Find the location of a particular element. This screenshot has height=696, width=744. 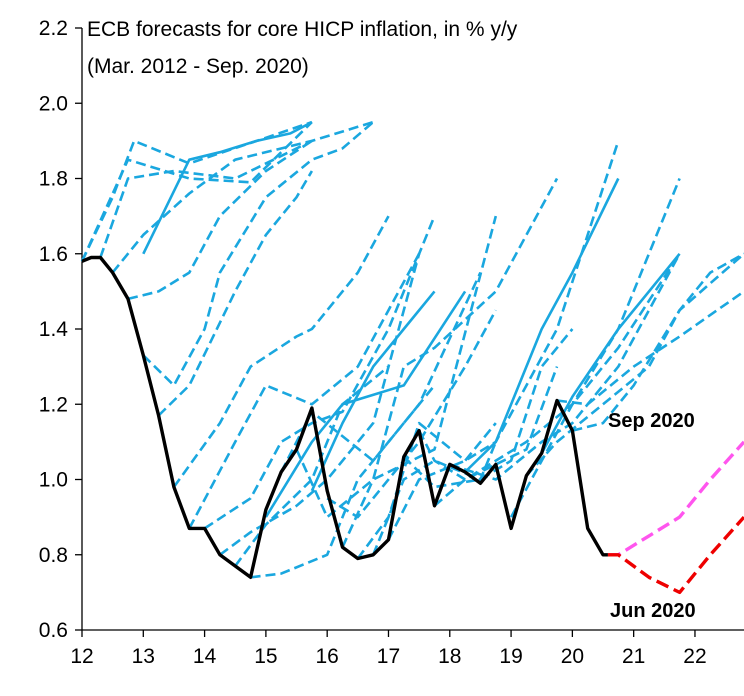

x-tick-label: 18 is located at coordinates (449, 656).